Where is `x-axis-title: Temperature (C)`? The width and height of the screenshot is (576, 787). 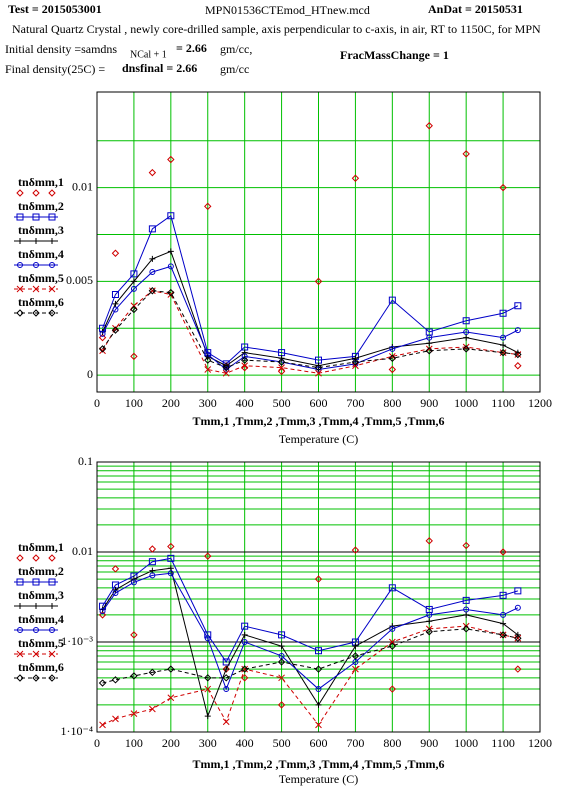 x-axis-title: Temperature (C) is located at coordinates (318, 439).